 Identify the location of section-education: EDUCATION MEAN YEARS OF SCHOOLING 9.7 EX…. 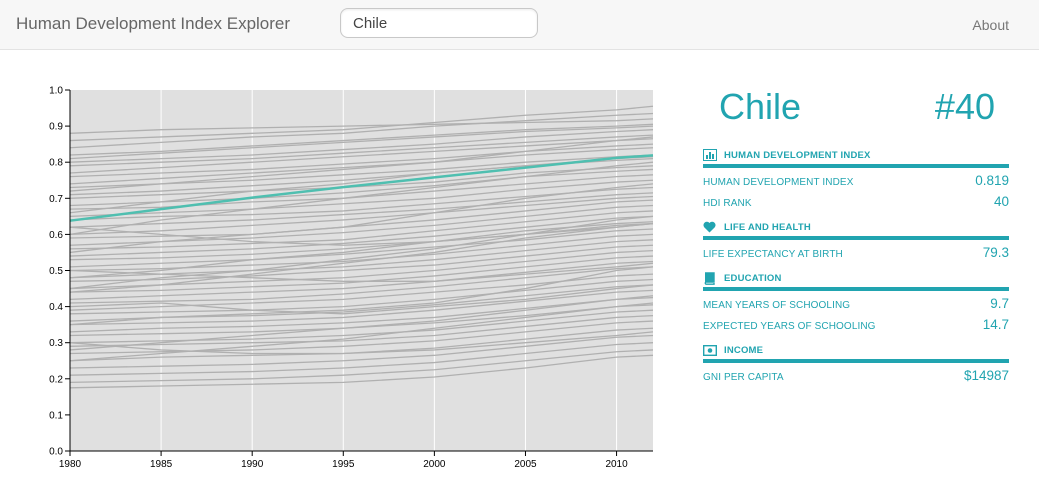
(856, 302).